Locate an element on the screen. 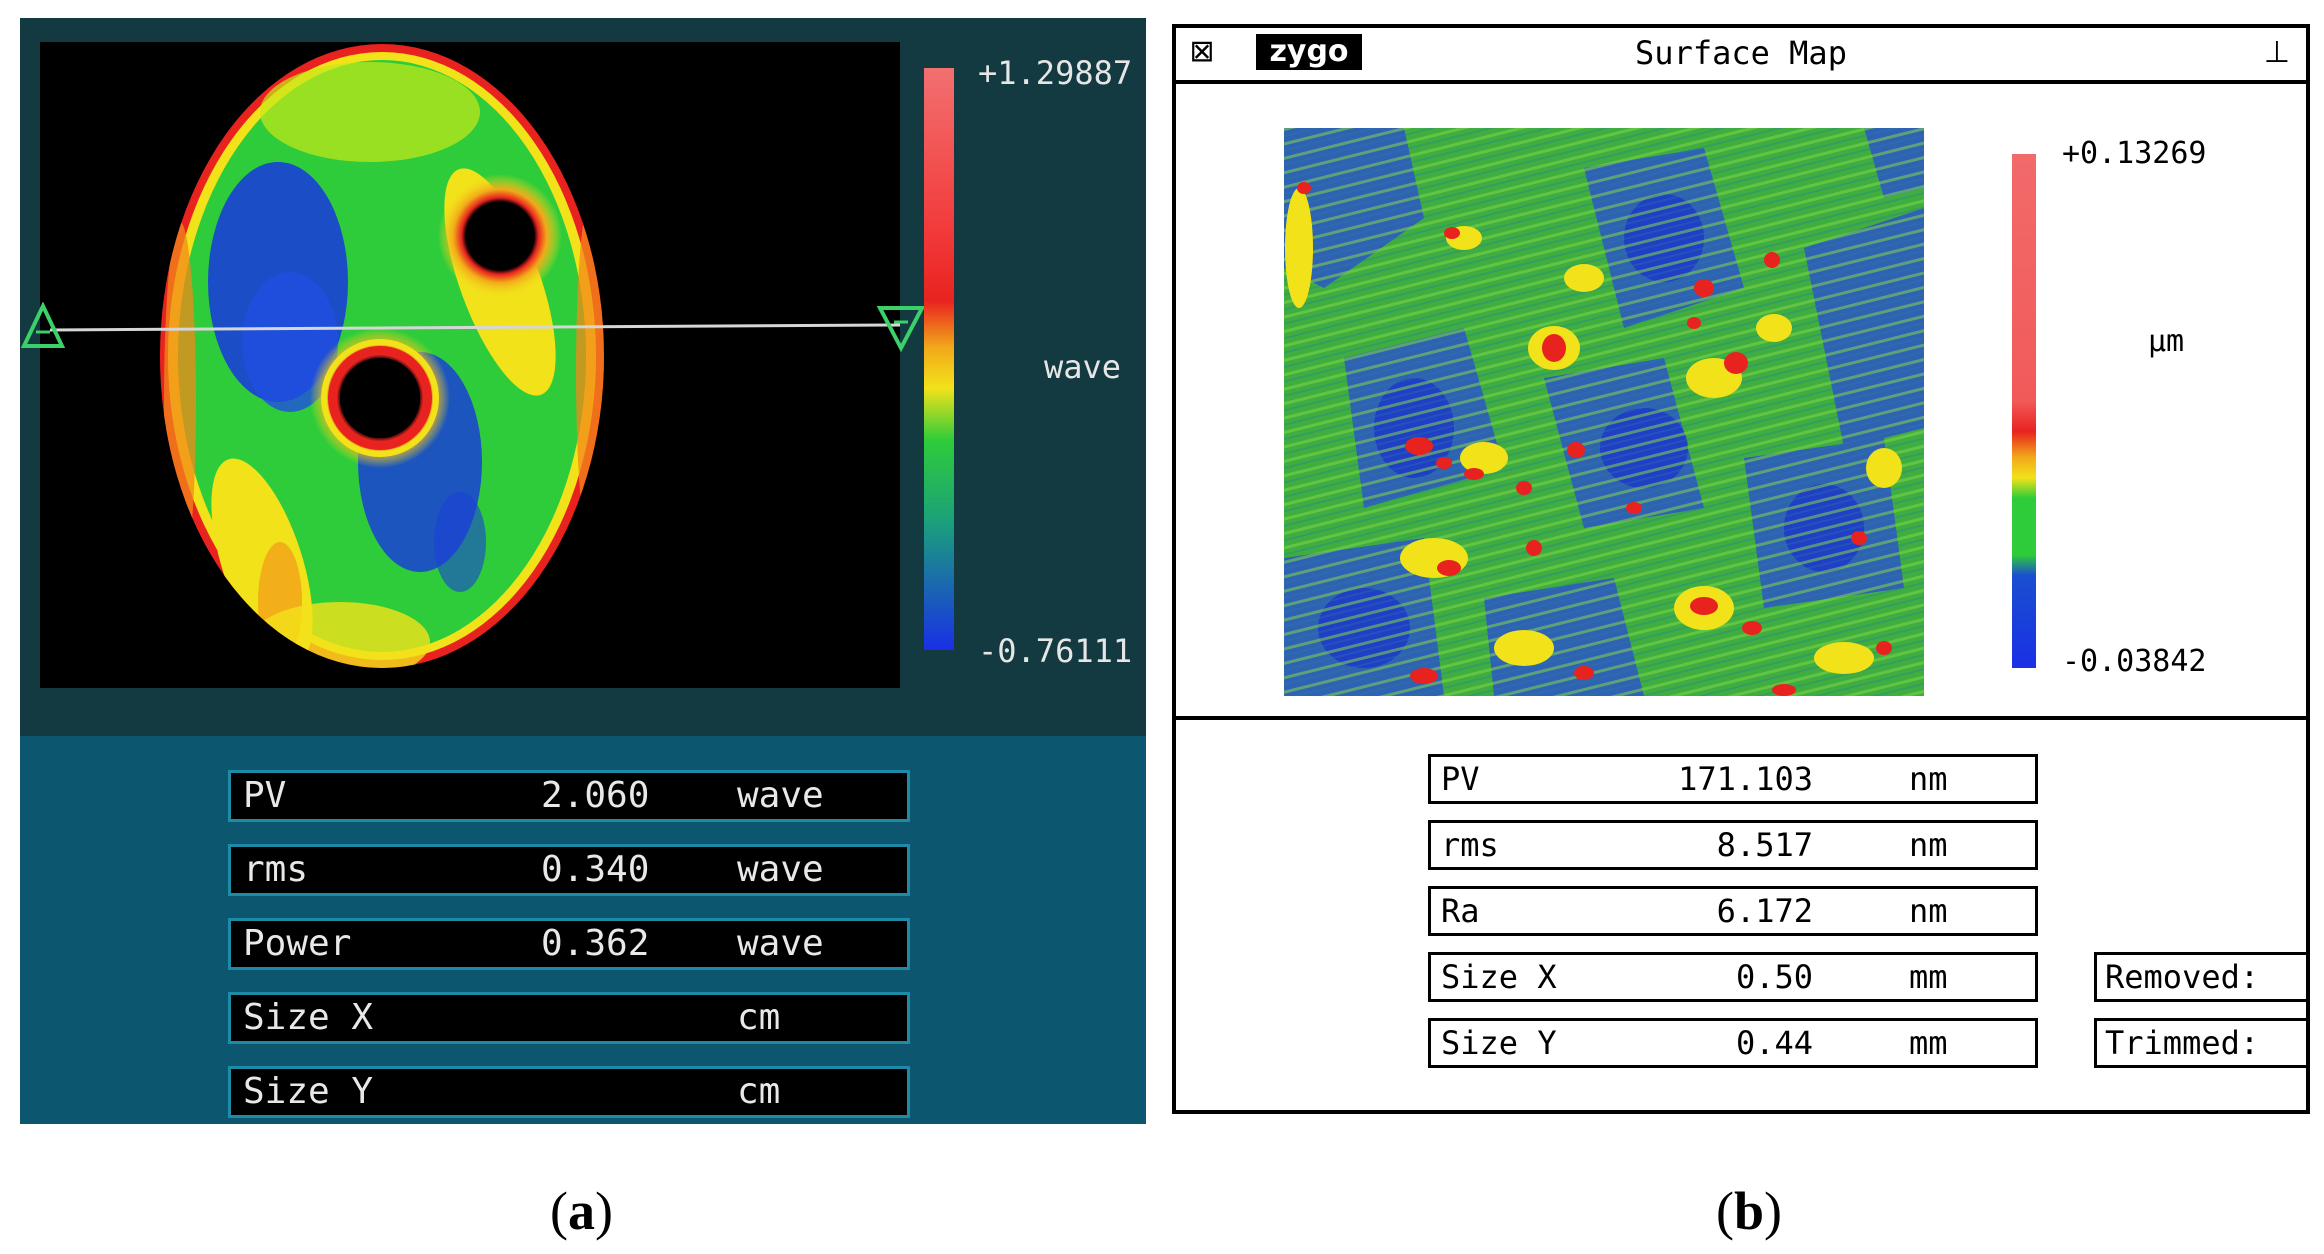  window-titlebar: ⊠ zygo Surface Map ⊥ is located at coordinates (1741, 56).